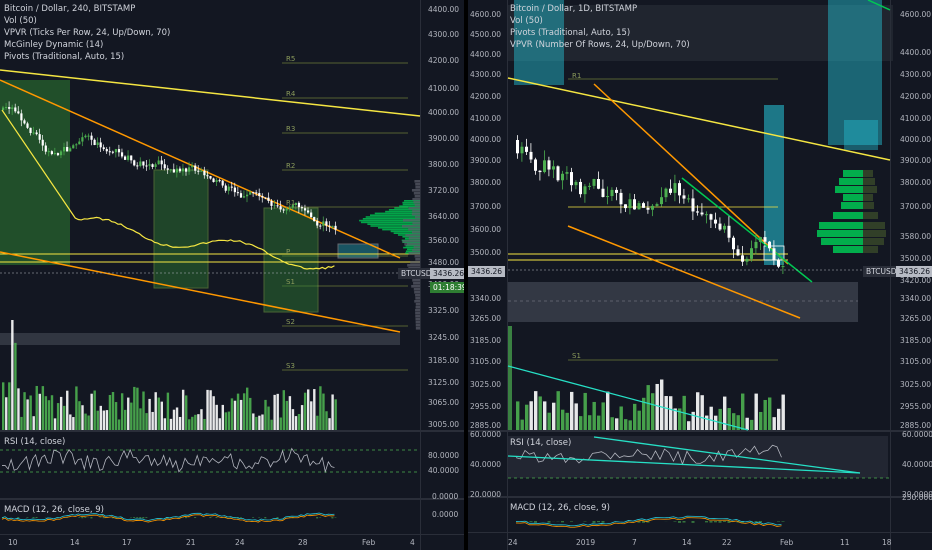 Image resolution: width=932 pixels, height=550 pixels. I want to click on green-trendline, so click(747, 230).